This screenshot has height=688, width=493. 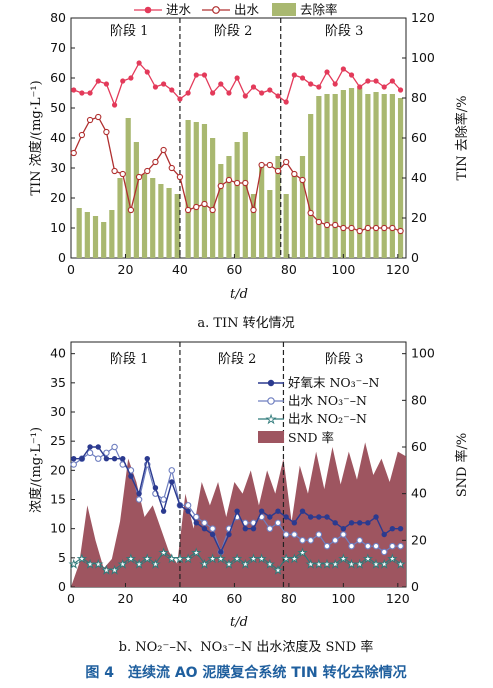 What do you see at coordinates (246, 647) in the screenshot?
I see `panel-b-caption: b. NO₂⁻–N、NO₃⁻–N 出水浓度及 SND 率` at bounding box center [246, 647].